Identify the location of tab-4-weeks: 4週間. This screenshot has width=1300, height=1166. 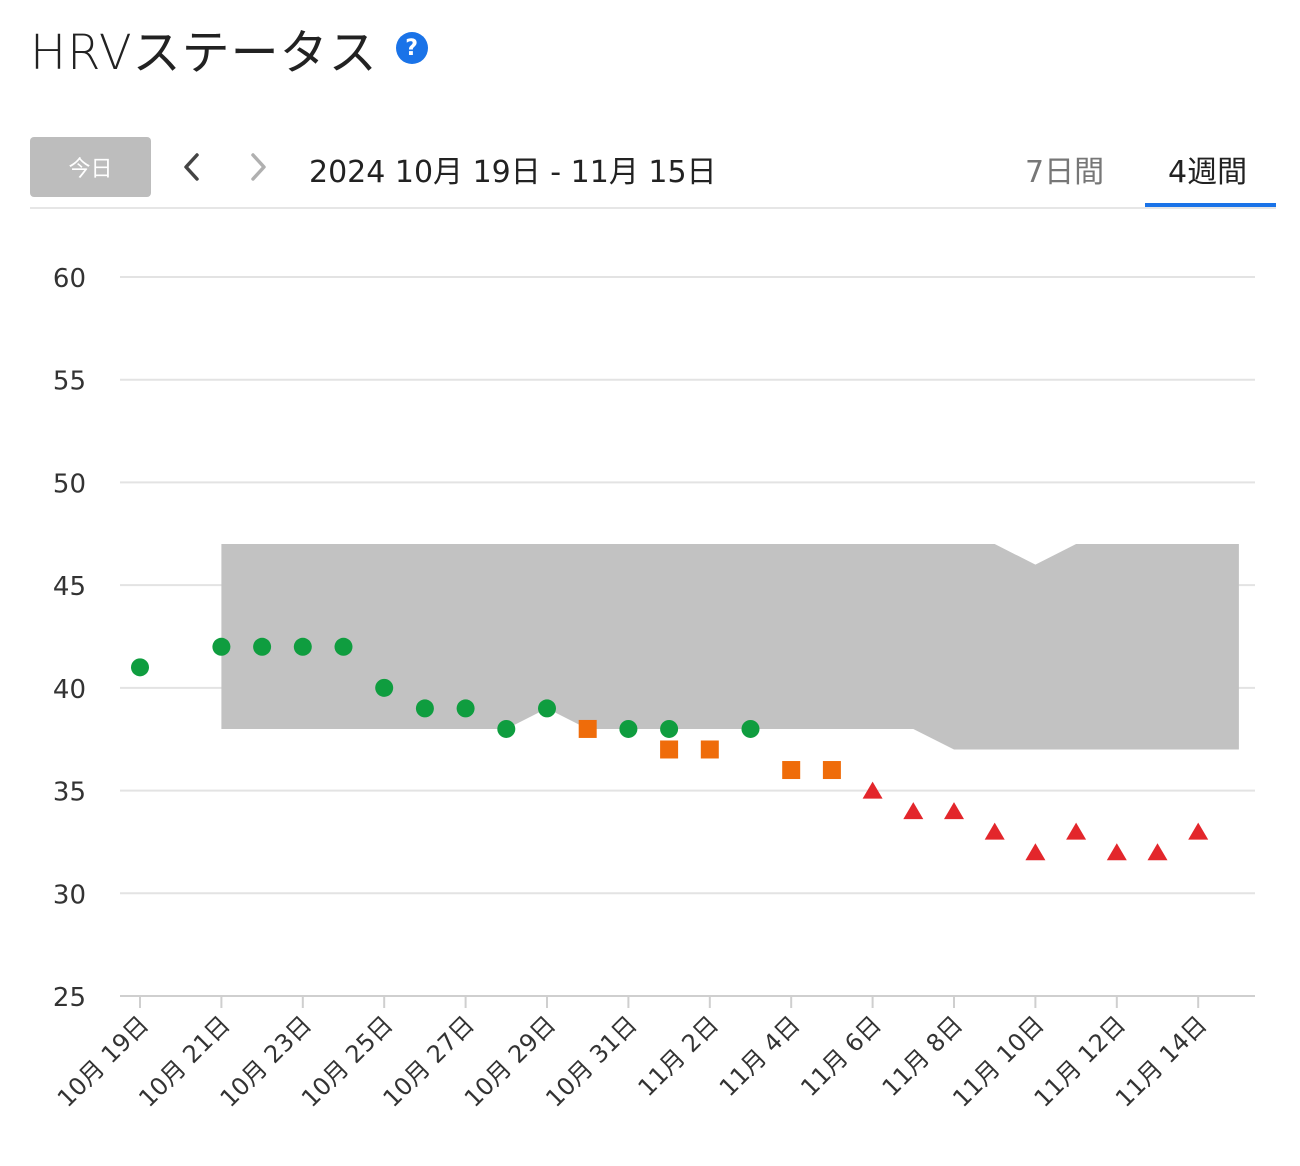
(1208, 172).